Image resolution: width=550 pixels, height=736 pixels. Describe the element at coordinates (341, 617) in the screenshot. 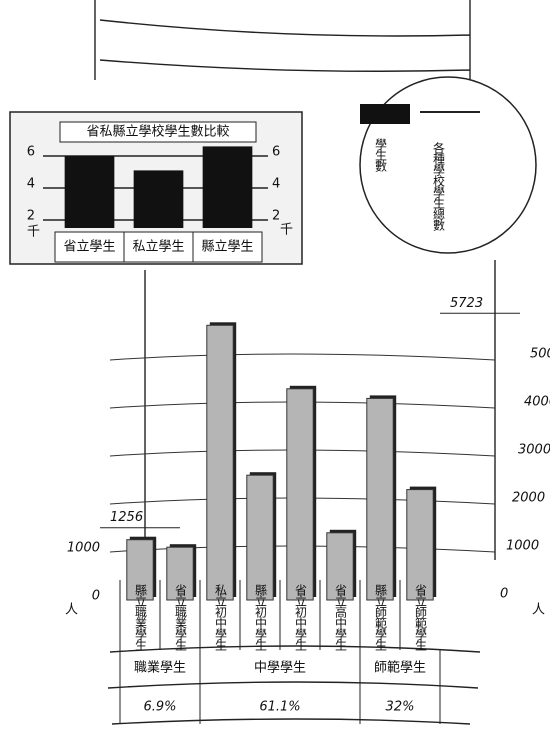

I see `x-tick-label: 省立高中學生` at that location.